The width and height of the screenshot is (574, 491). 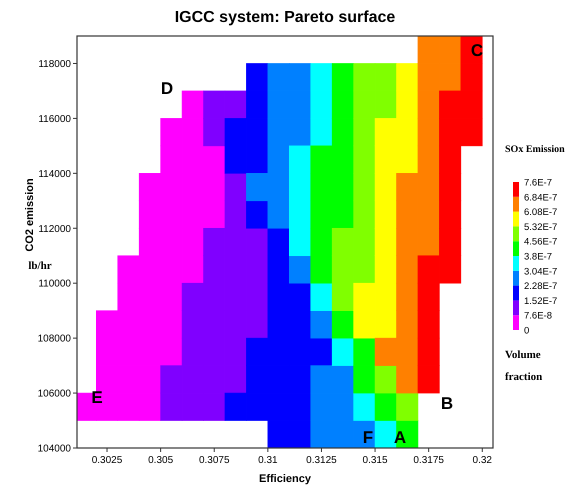 What do you see at coordinates (541, 286) in the screenshot?
I see `color-bar-label: 2.28E-7` at bounding box center [541, 286].